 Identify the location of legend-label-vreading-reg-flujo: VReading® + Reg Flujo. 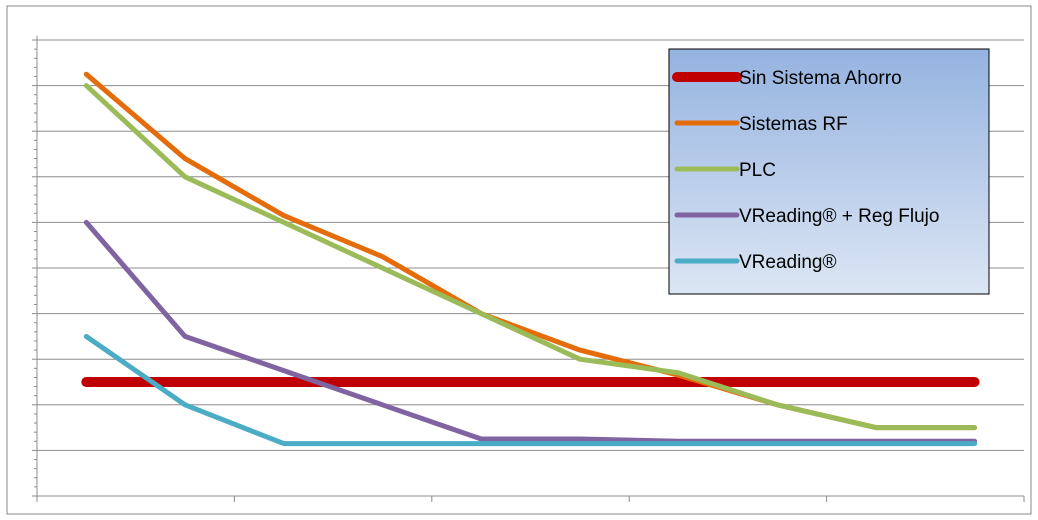
(839, 216).